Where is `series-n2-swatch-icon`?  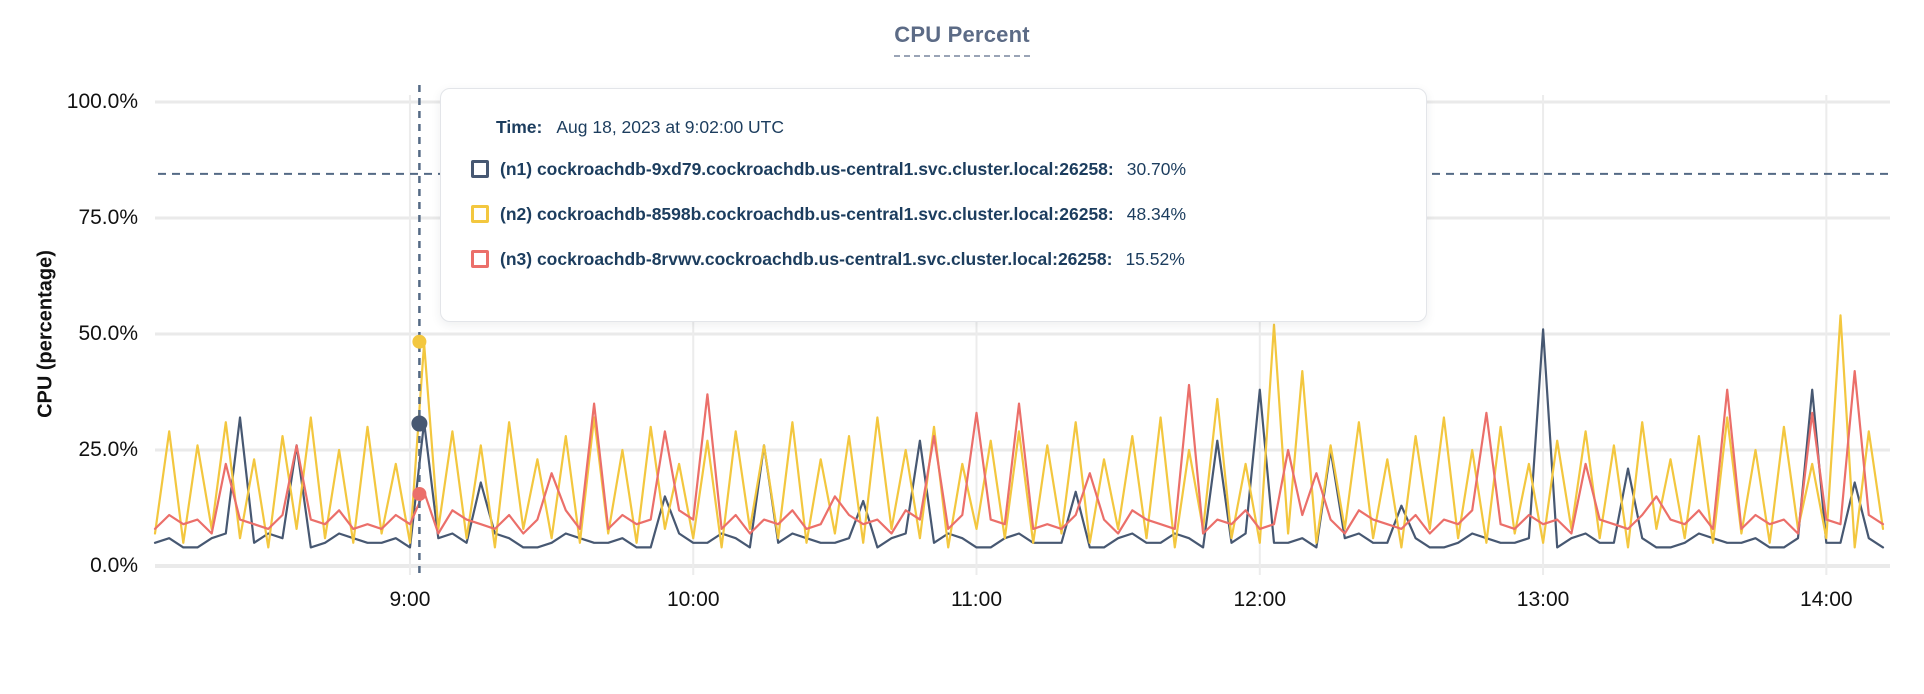
series-n2-swatch-icon is located at coordinates (480, 214).